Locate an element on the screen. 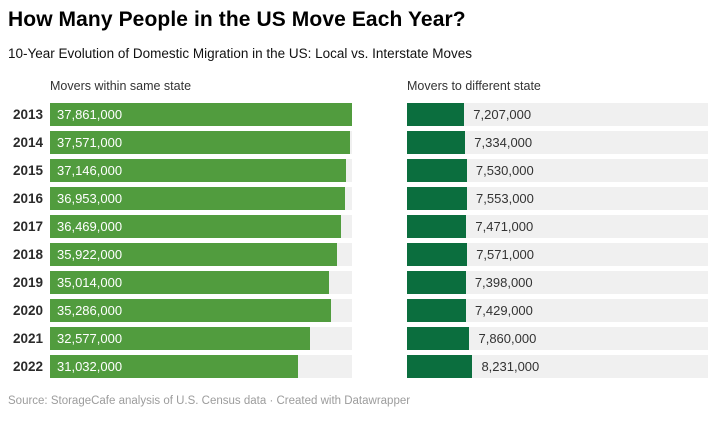 Image resolution: width=720 pixels, height=424 pixels. right-bar-track: 7,334,000 is located at coordinates (557, 142).